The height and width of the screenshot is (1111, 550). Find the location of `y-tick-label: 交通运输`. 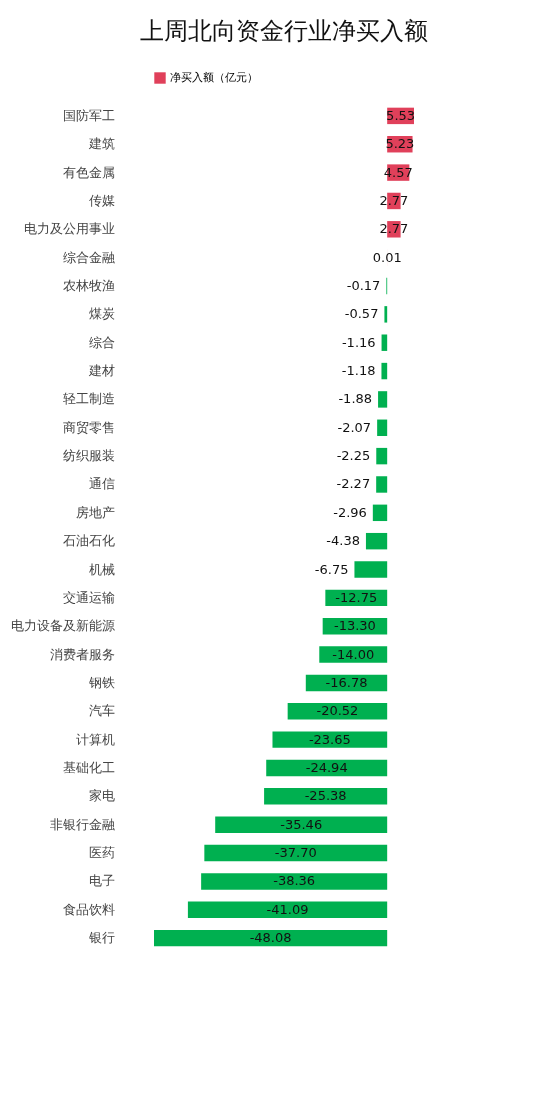

y-tick-label: 交通运输 is located at coordinates (88, 597).